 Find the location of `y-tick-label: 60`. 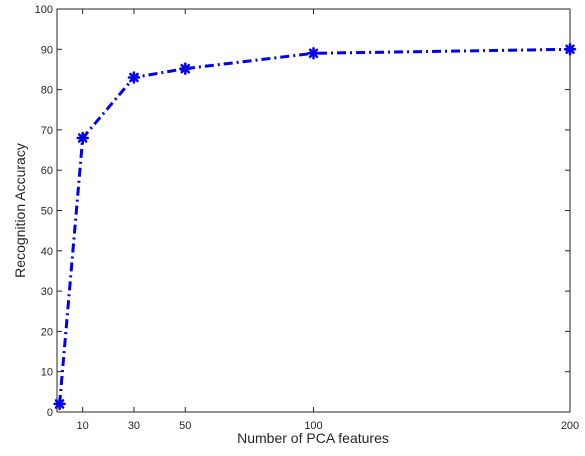

y-tick-label: 60 is located at coordinates (47, 171).